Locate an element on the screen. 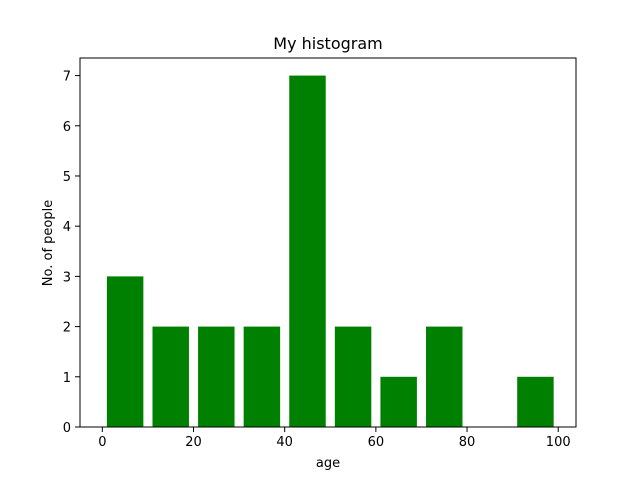 The image size is (640, 480). x-tick-label: 40 is located at coordinates (284, 442).